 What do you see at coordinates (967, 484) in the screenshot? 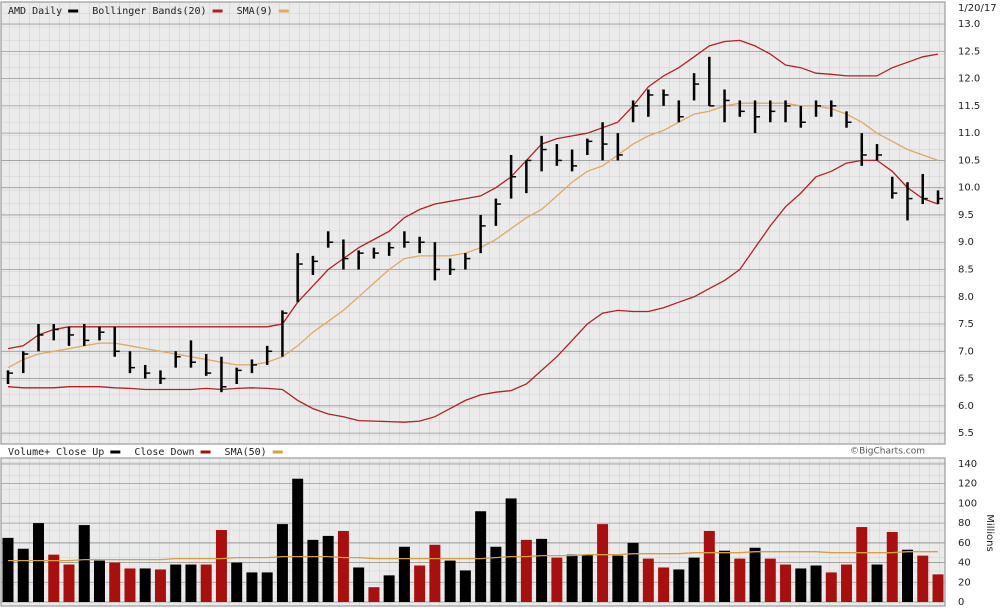
I see `y-tick-label: 120` at bounding box center [967, 484].